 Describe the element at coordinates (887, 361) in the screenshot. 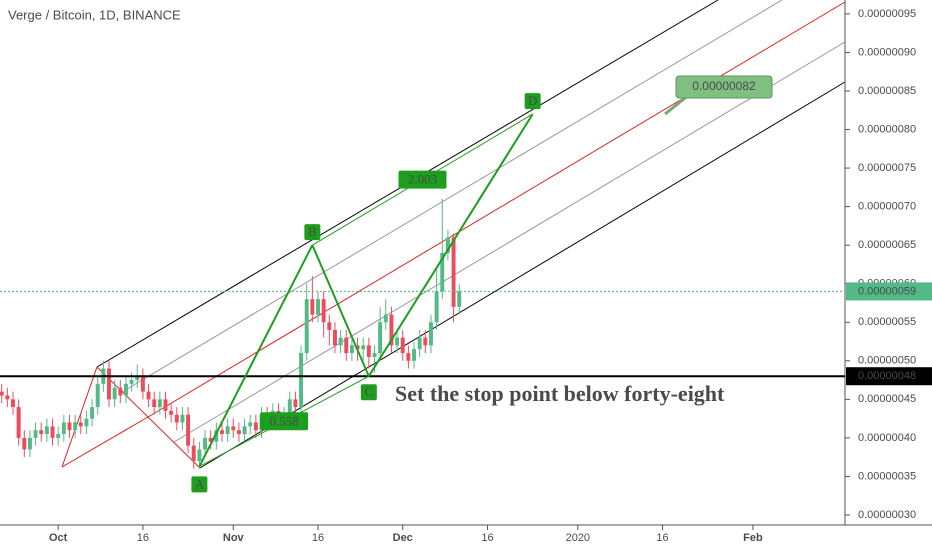

I see `y-tick-label: 0.00000050` at that location.